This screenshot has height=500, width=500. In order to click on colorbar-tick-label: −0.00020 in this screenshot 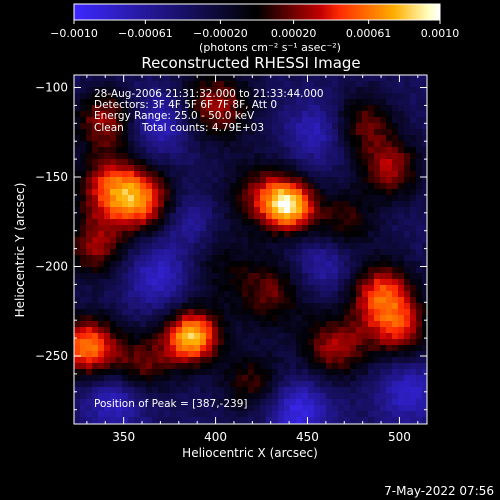, I will do `click(220, 33)`.